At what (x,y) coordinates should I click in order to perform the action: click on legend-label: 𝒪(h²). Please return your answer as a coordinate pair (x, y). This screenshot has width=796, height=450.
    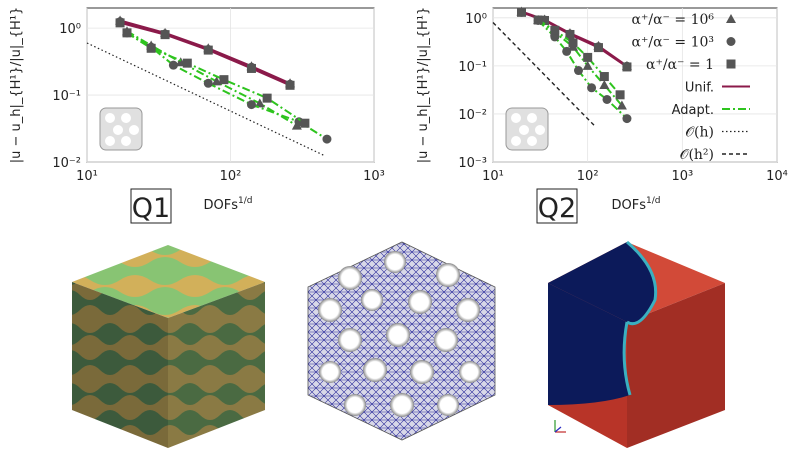
    Looking at the image, I should click on (697, 155).